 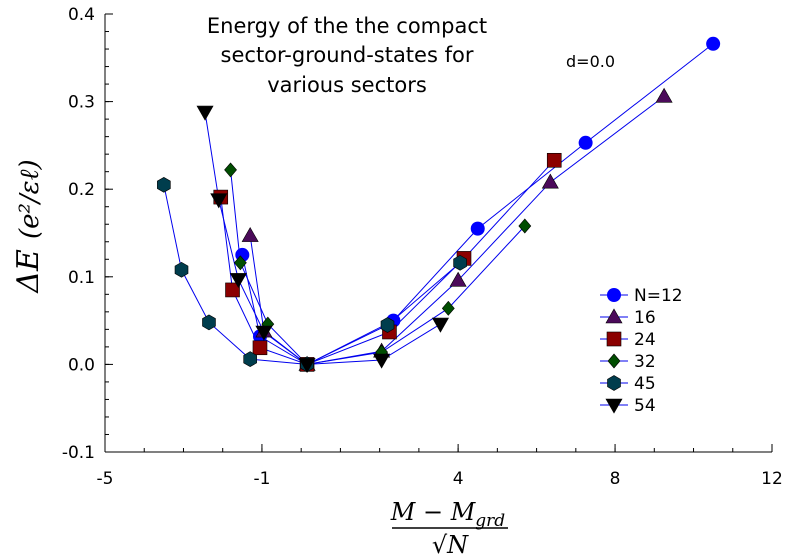 I want to click on y-tick-label: 0.0, so click(x=81, y=365).